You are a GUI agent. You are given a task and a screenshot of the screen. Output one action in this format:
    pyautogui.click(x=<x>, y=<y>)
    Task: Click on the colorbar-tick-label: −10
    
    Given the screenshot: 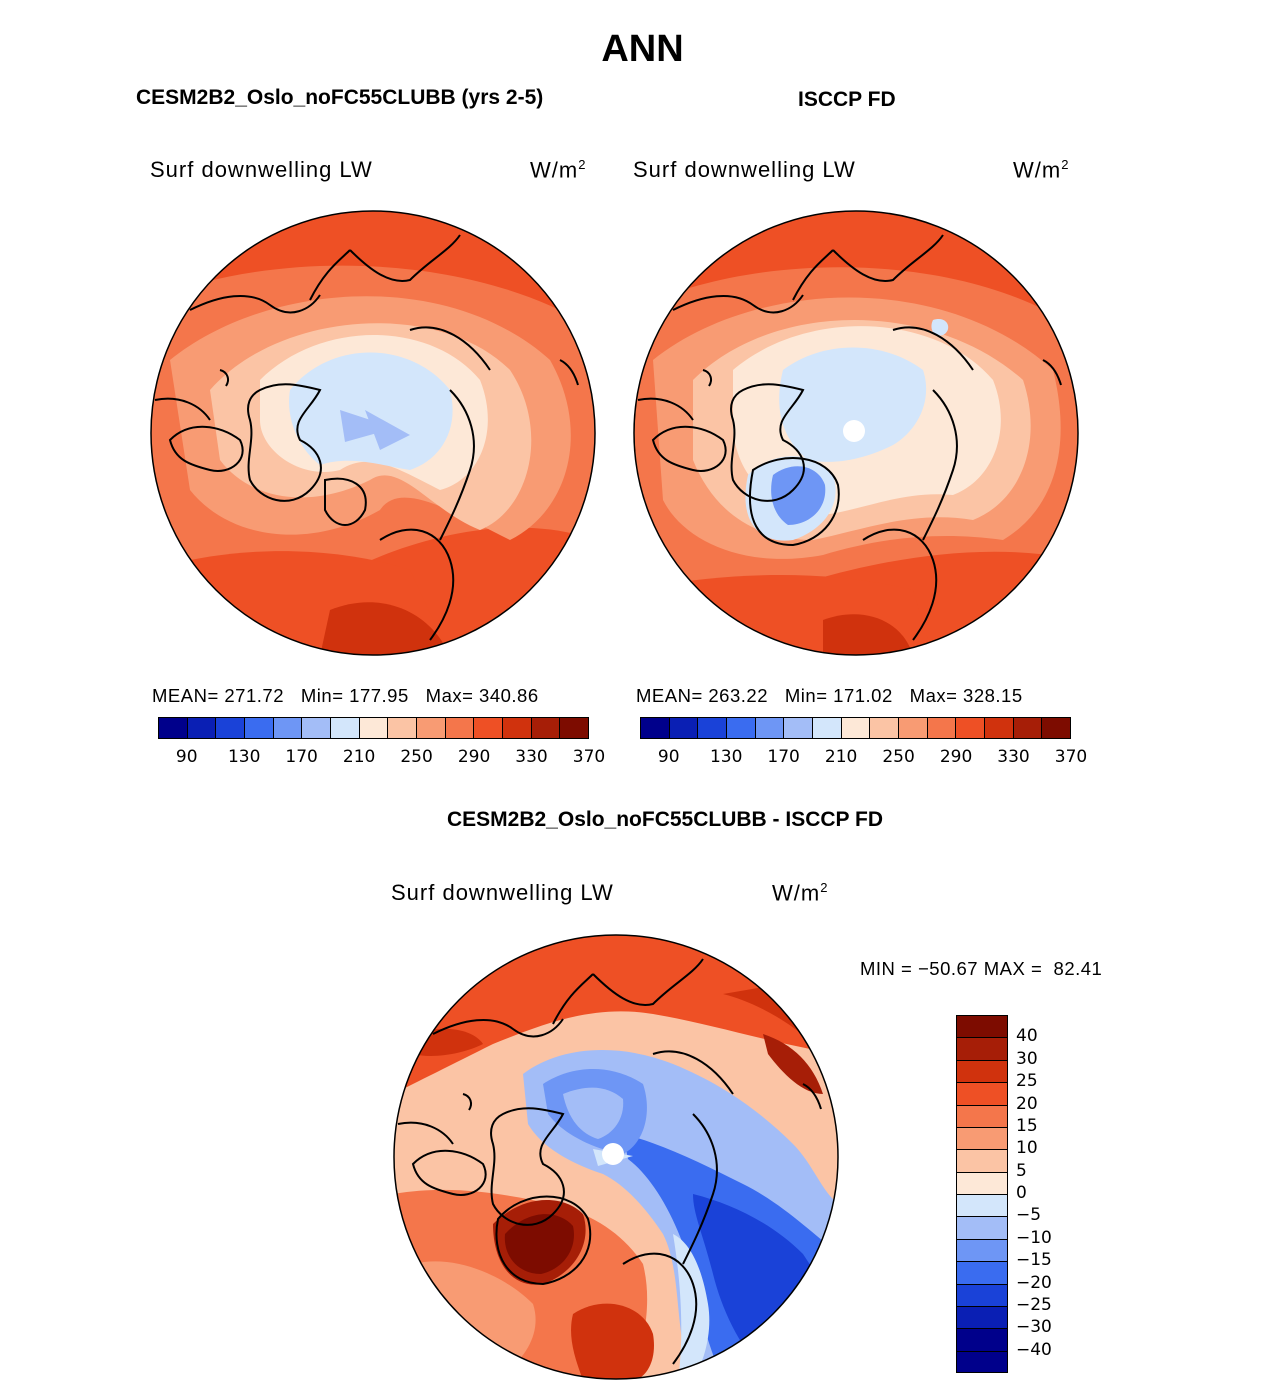 What is the action you would take?
    pyautogui.click(x=1034, y=1237)
    